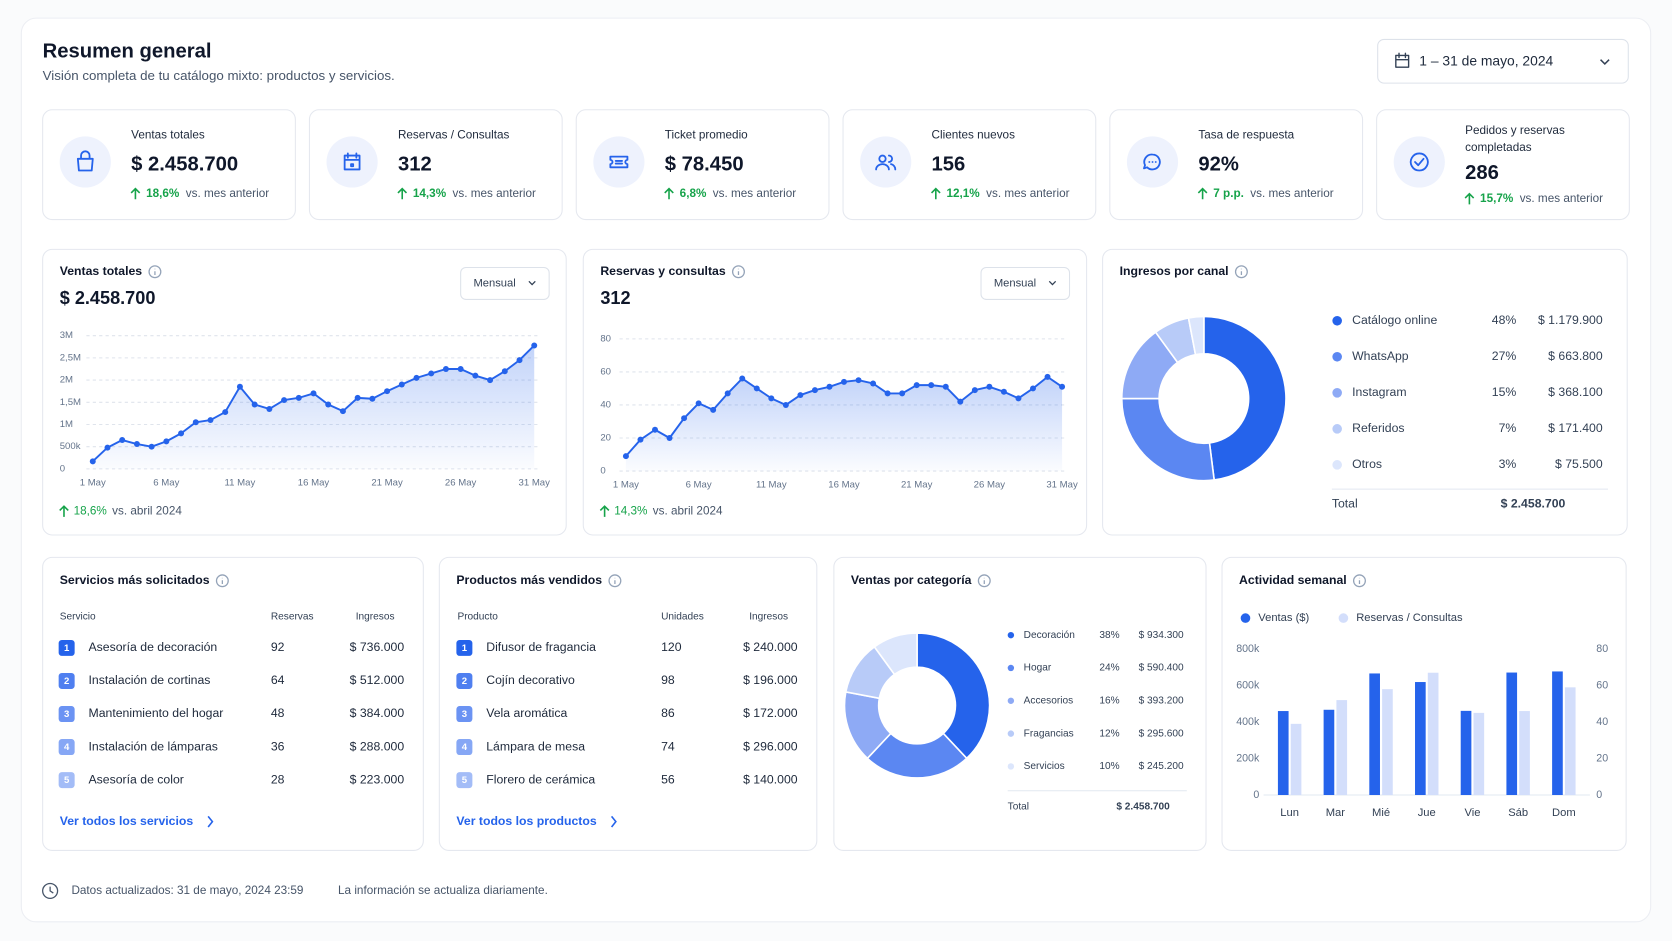 The image size is (1672, 941). What do you see at coordinates (278, 680) in the screenshot?
I see `row-count: 64` at bounding box center [278, 680].